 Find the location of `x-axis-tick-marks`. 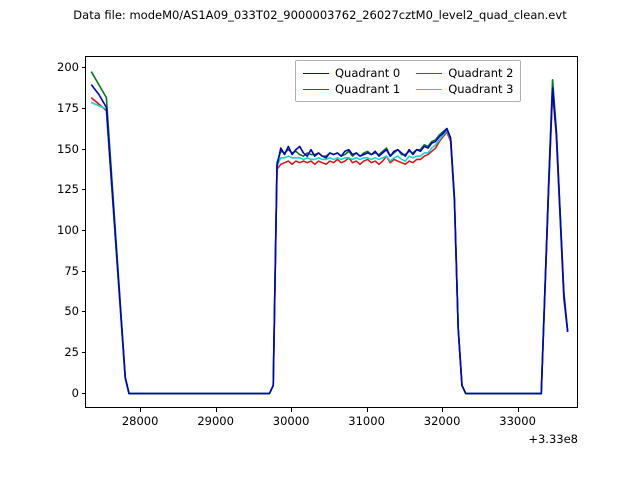

x-axis-tick-marks is located at coordinates (331, 410).